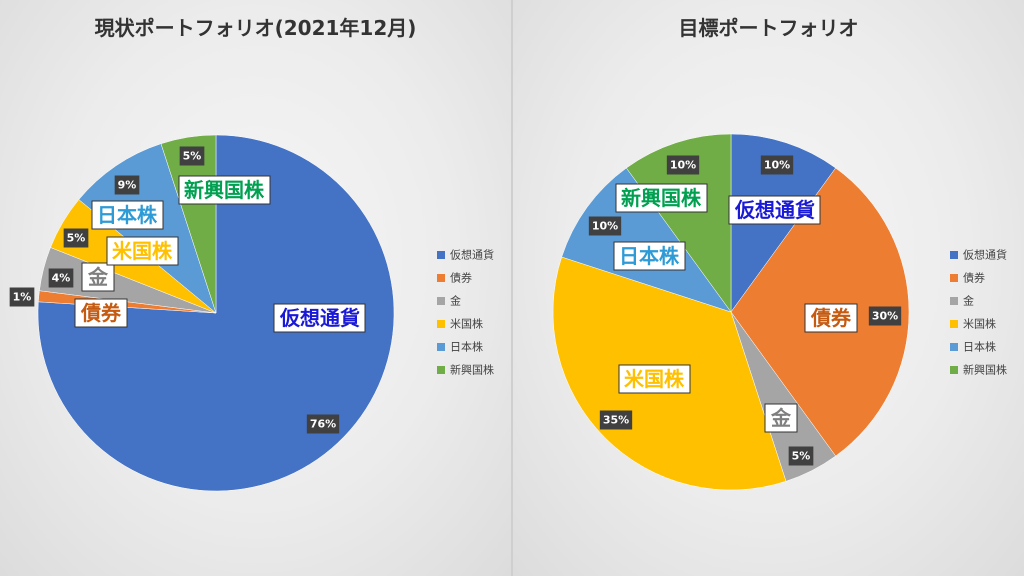  Describe the element at coordinates (974, 278) in the screenshot. I see `target-legend-label-bonds: 債券` at that location.